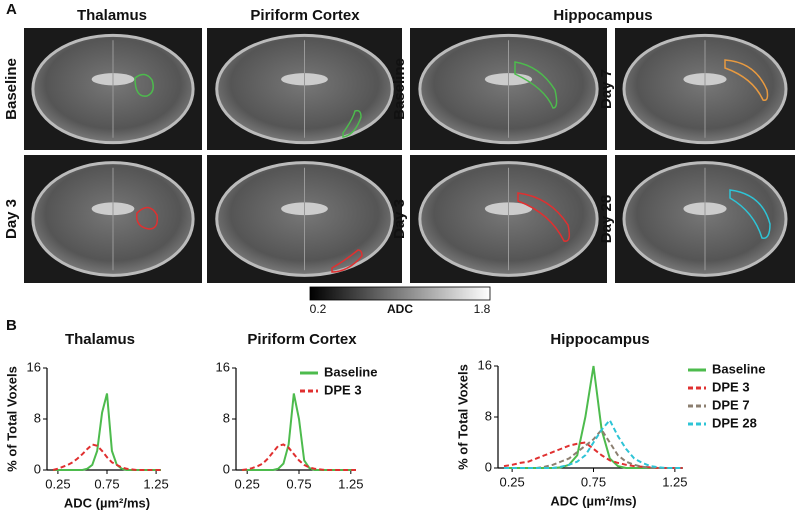 This screenshot has width=800, height=513. I want to click on row-label: Day 28, so click(606, 219).